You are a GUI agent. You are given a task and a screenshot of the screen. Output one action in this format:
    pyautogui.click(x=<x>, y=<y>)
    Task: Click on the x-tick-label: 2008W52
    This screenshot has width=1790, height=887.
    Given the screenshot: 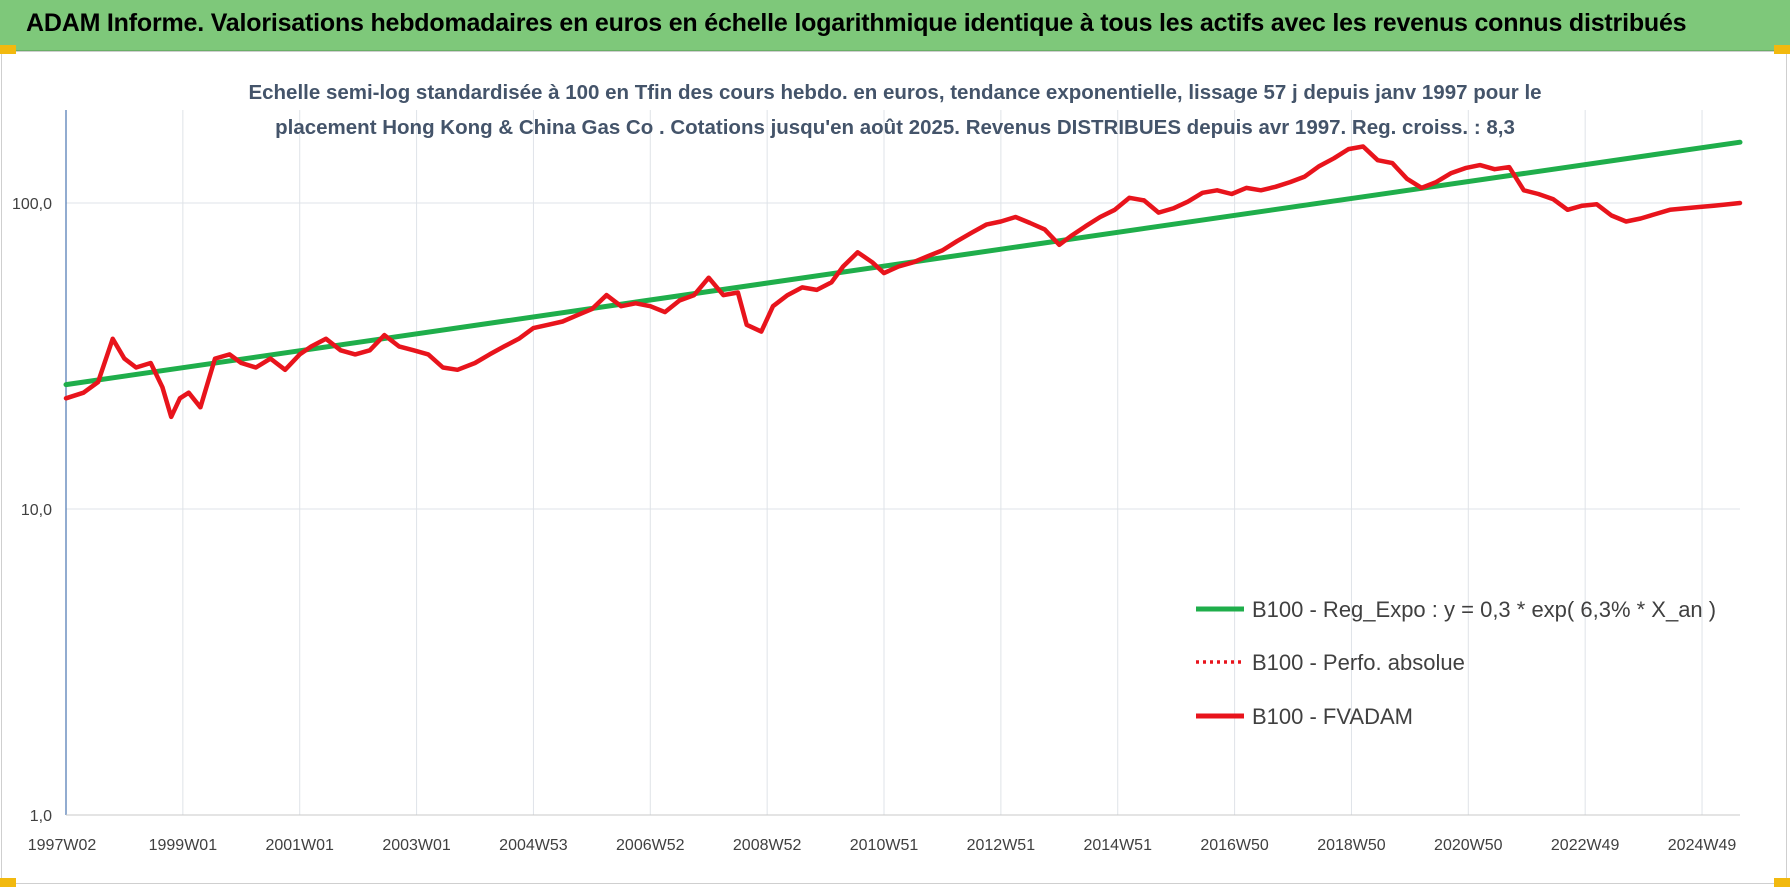 What is the action you would take?
    pyautogui.click(x=767, y=845)
    